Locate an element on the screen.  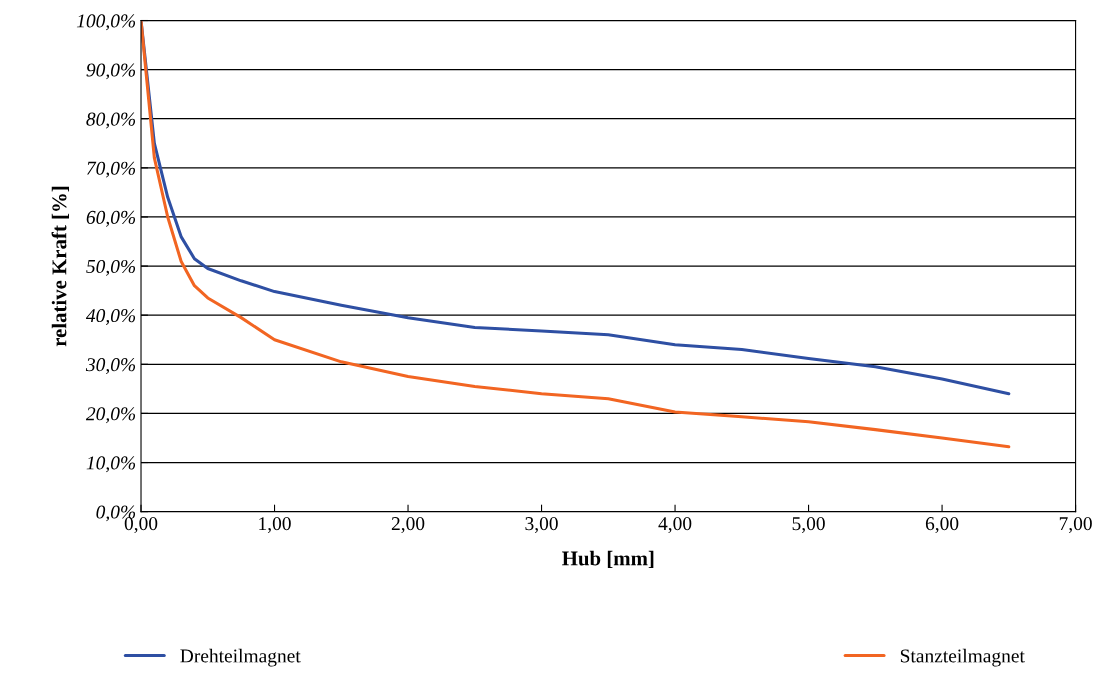
legend-label: Stanzteilmagnet is located at coordinates (962, 657).